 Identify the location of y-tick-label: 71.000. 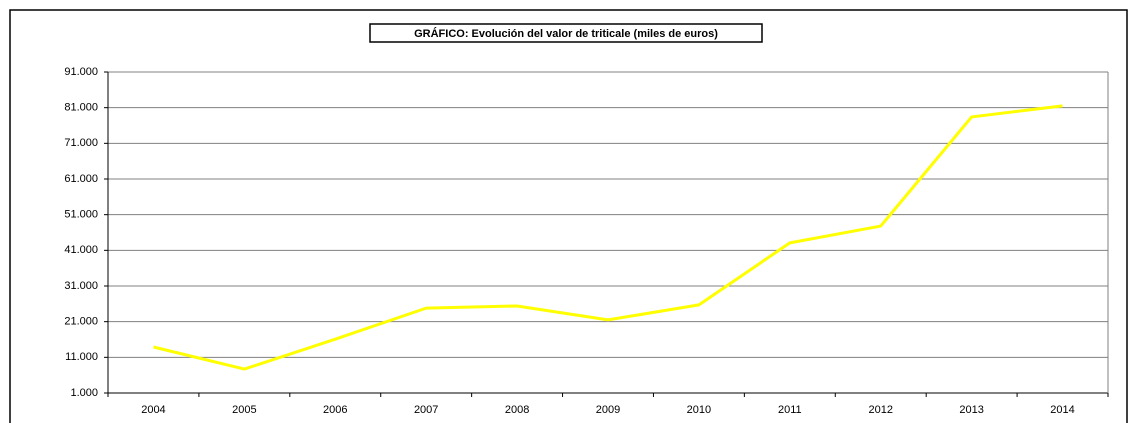
(81, 143).